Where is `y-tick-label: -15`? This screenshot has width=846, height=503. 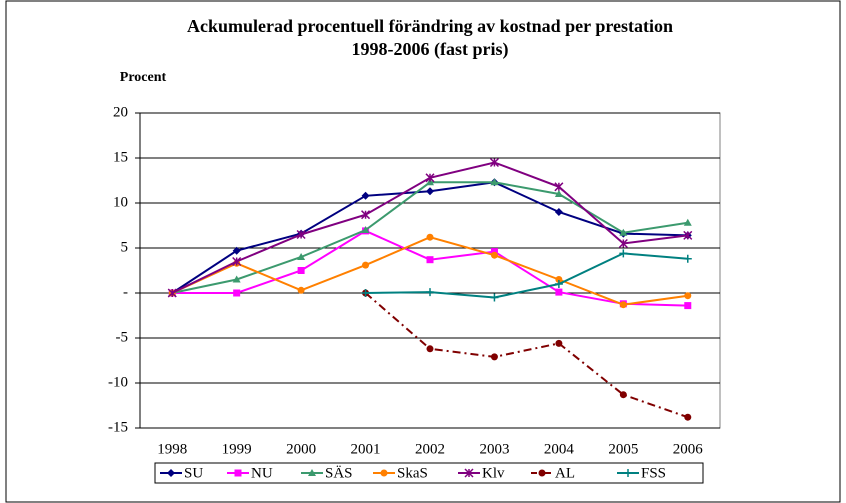
y-tick-label: -15 is located at coordinates (118, 427).